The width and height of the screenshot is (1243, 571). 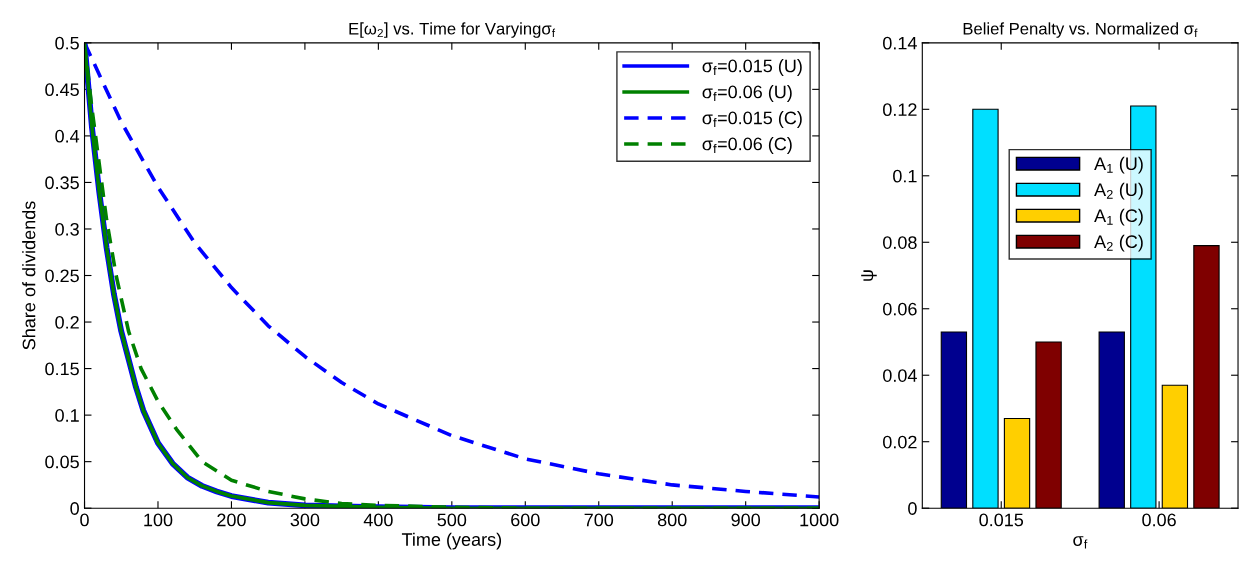 I want to click on y-tick-label: 0.08, so click(x=900, y=242).